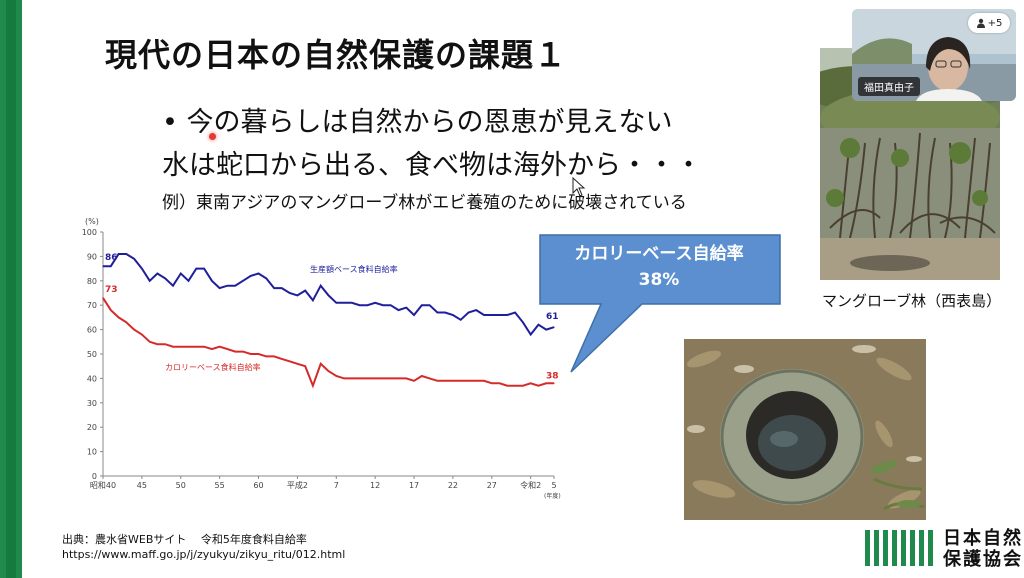  Describe the element at coordinates (94, 476) in the screenshot. I see `y-tick-label: 0` at that location.